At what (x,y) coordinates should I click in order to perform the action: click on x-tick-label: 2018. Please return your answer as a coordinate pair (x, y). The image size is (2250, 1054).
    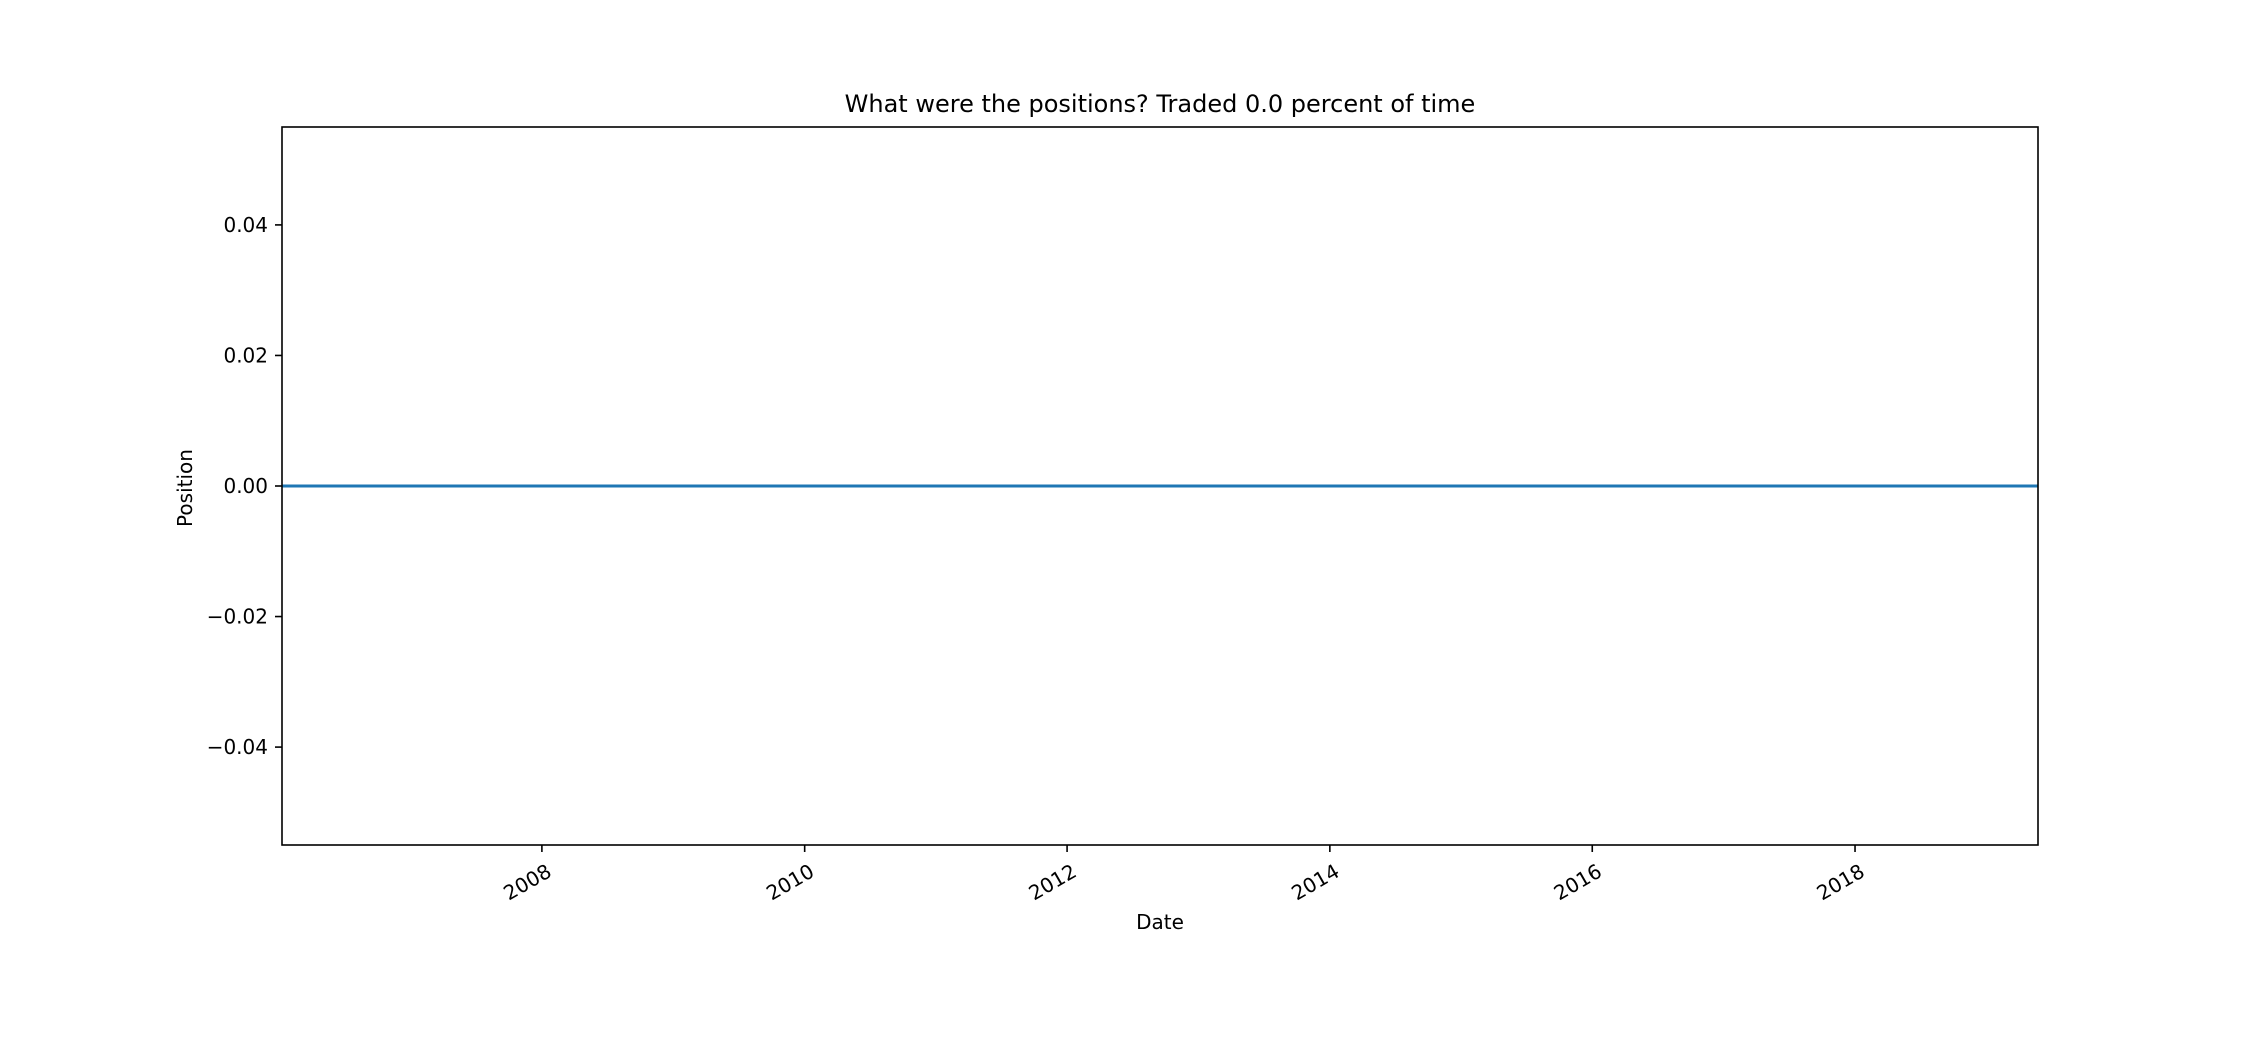
    Looking at the image, I should click on (1840, 882).